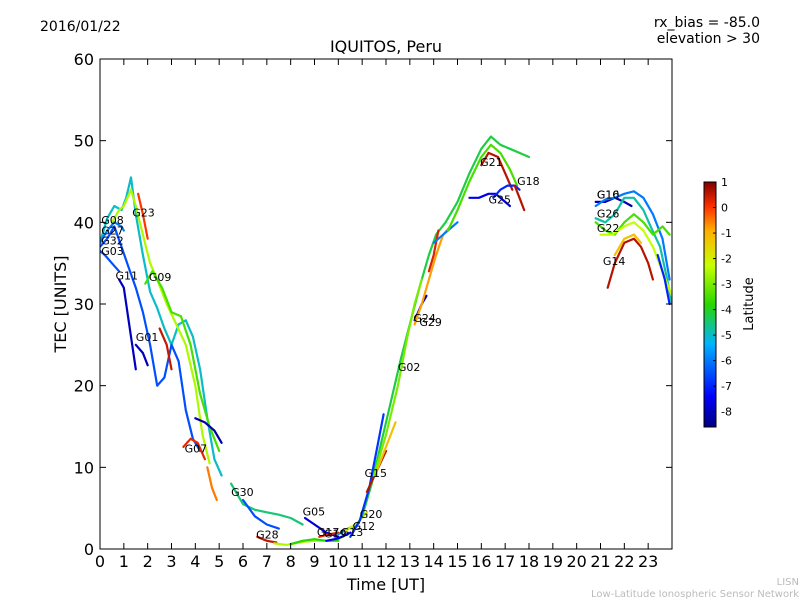 The image size is (800, 600). I want to click on x-tick-label-5: 5, so click(219, 561).